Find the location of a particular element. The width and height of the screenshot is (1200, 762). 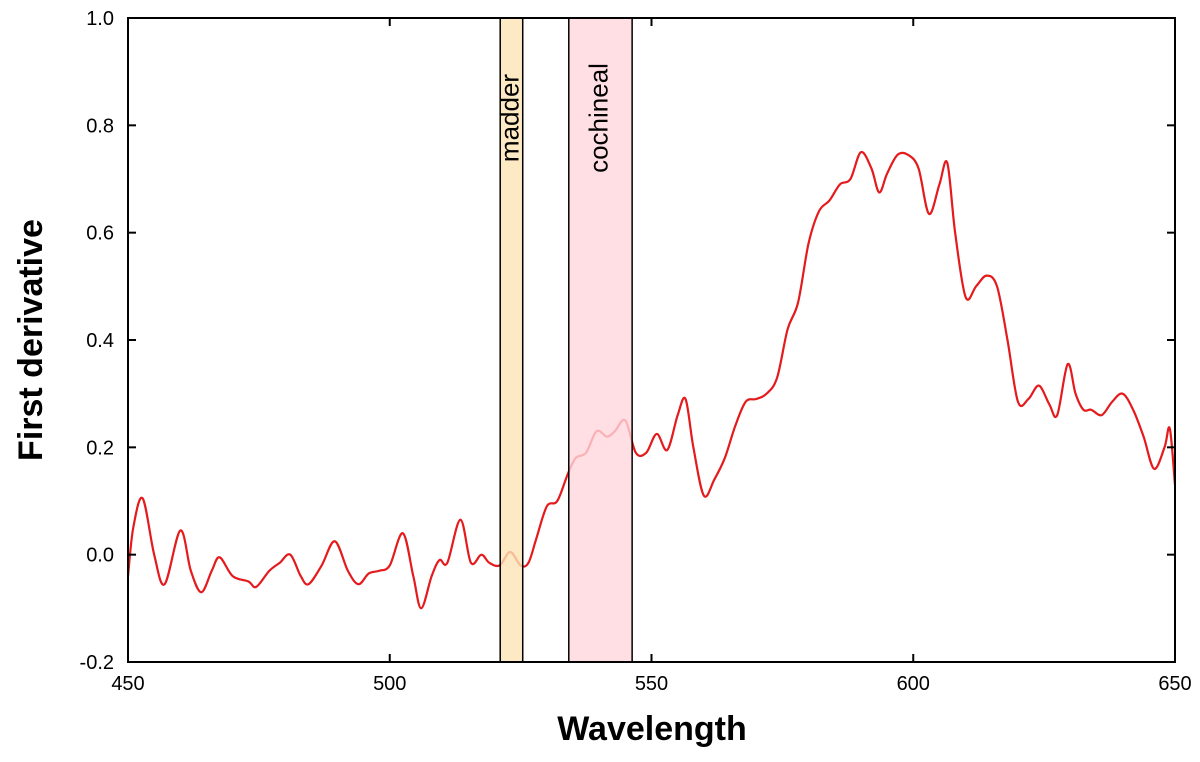

band-label: madder is located at coordinates (509, 118).